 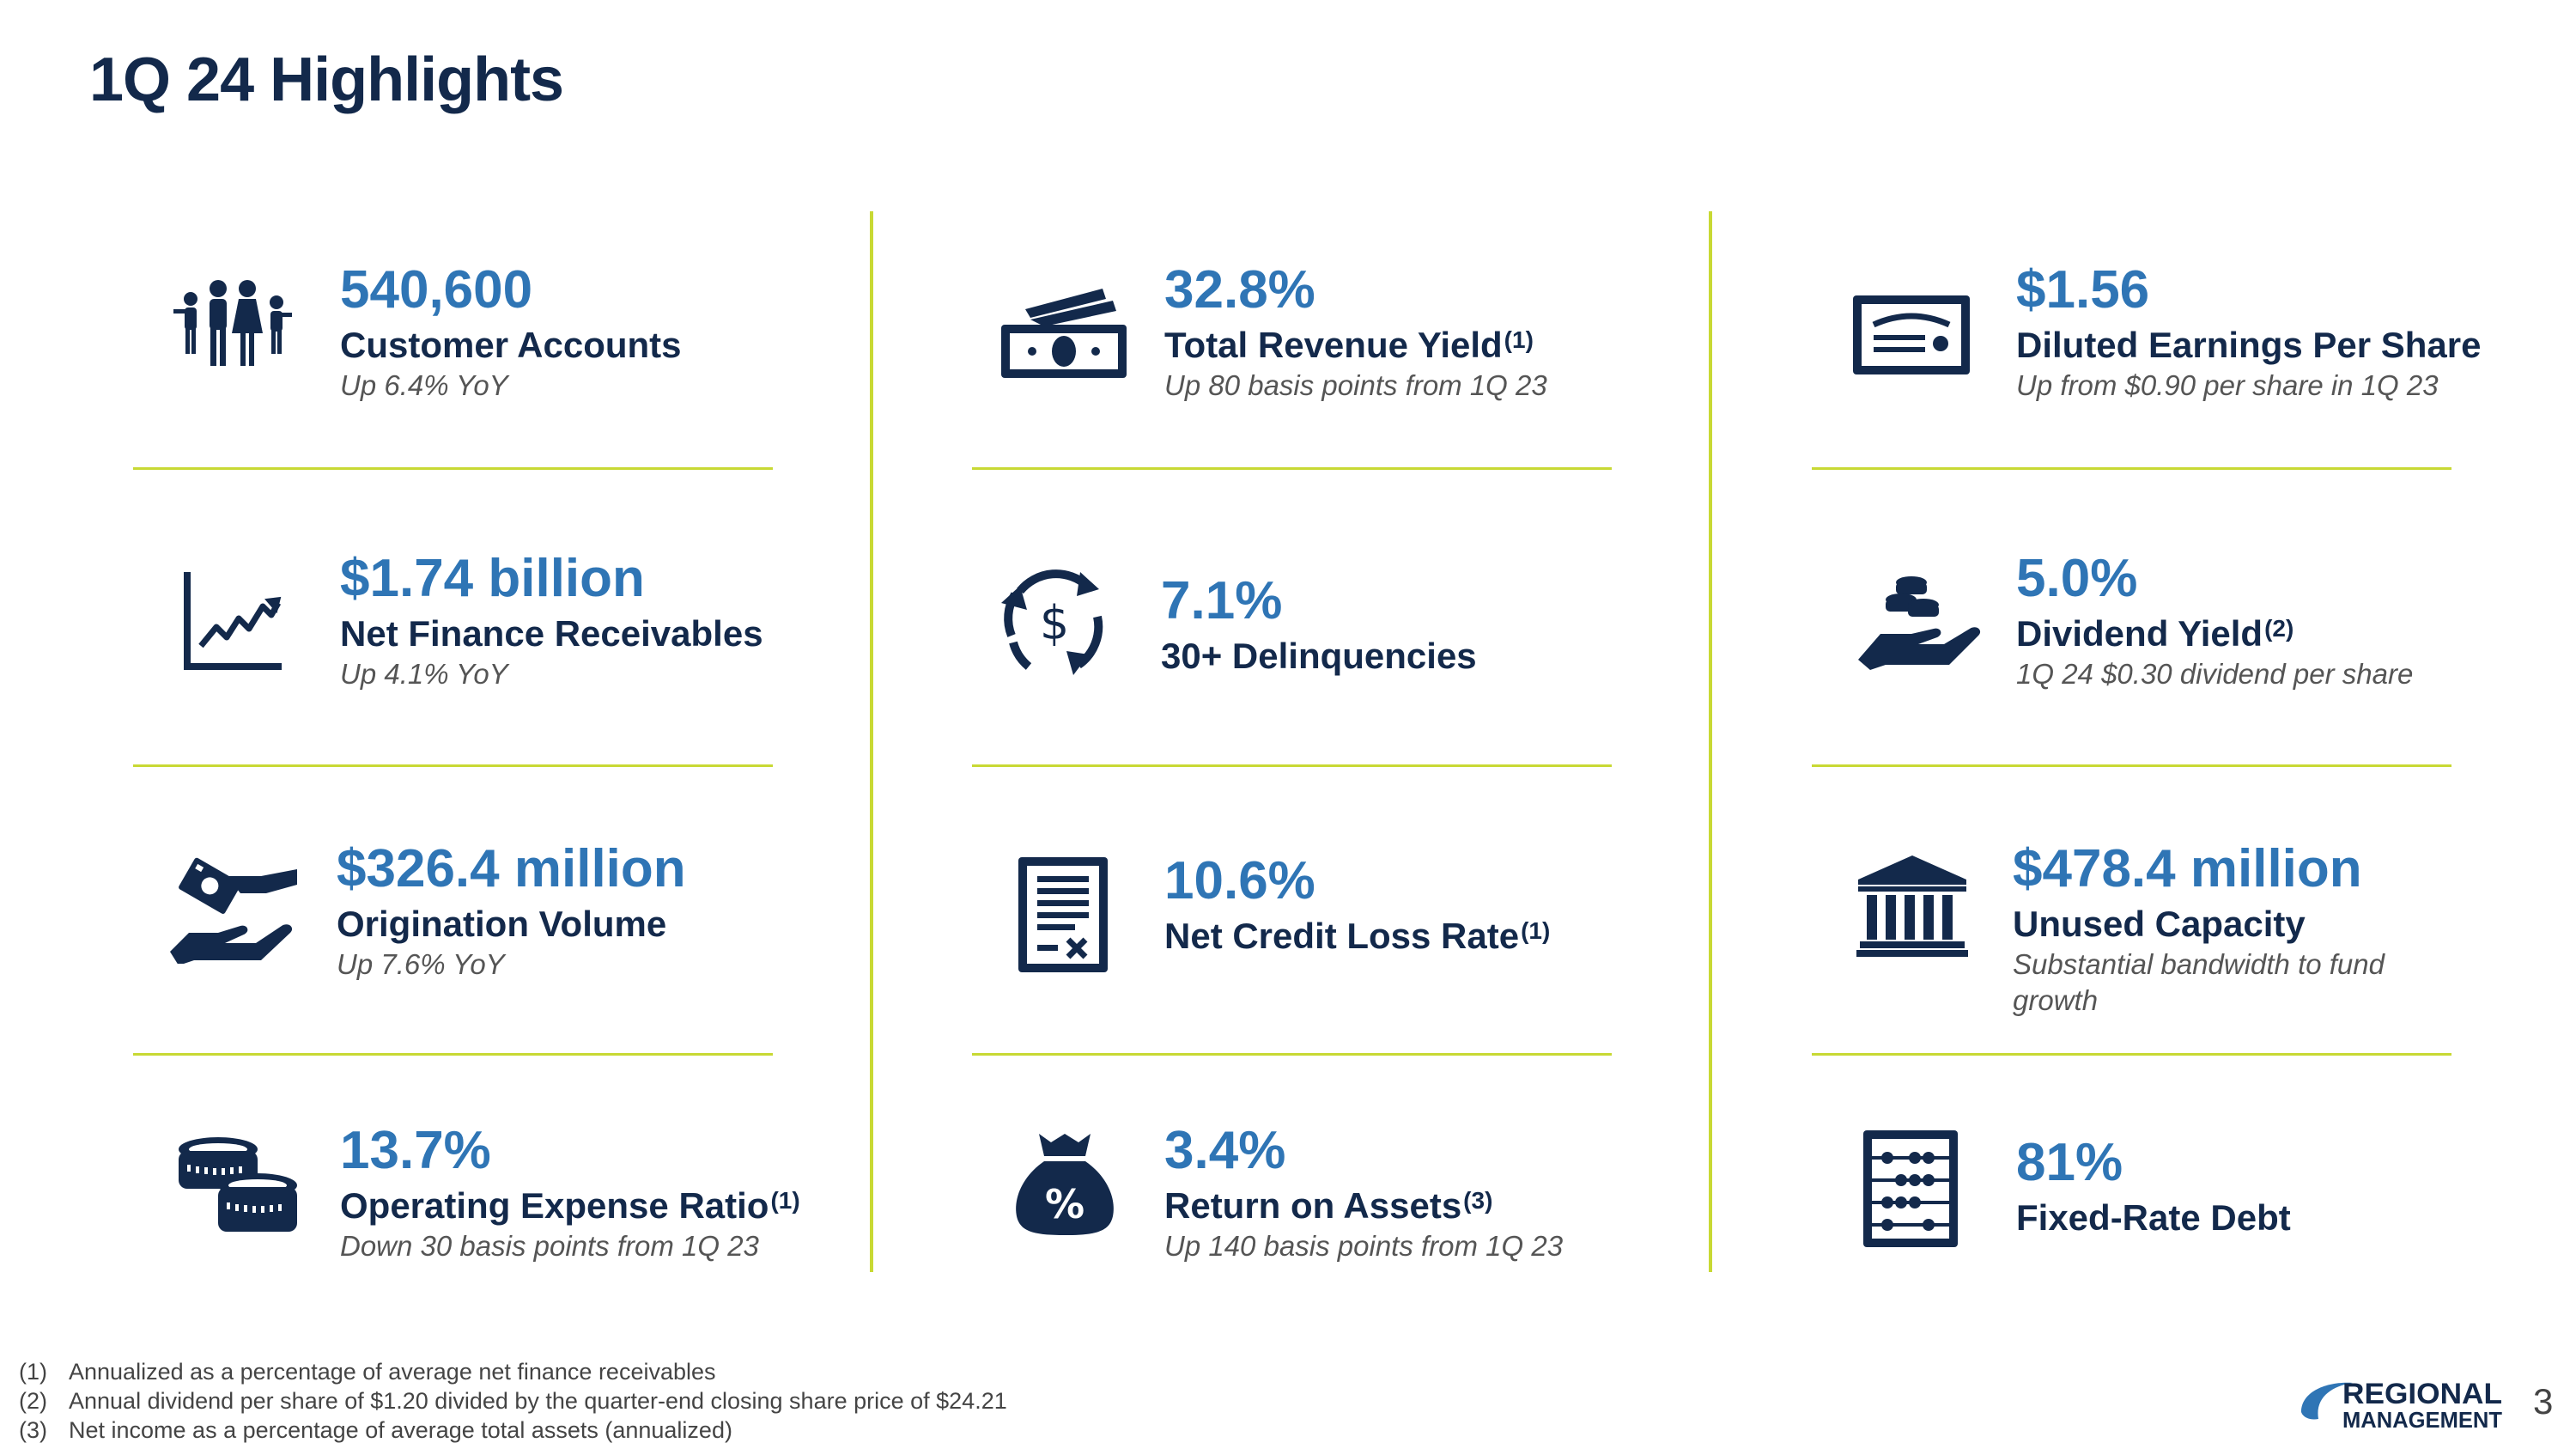 What do you see at coordinates (2279, 628) in the screenshot?
I see `footnote-ref: (2)` at bounding box center [2279, 628].